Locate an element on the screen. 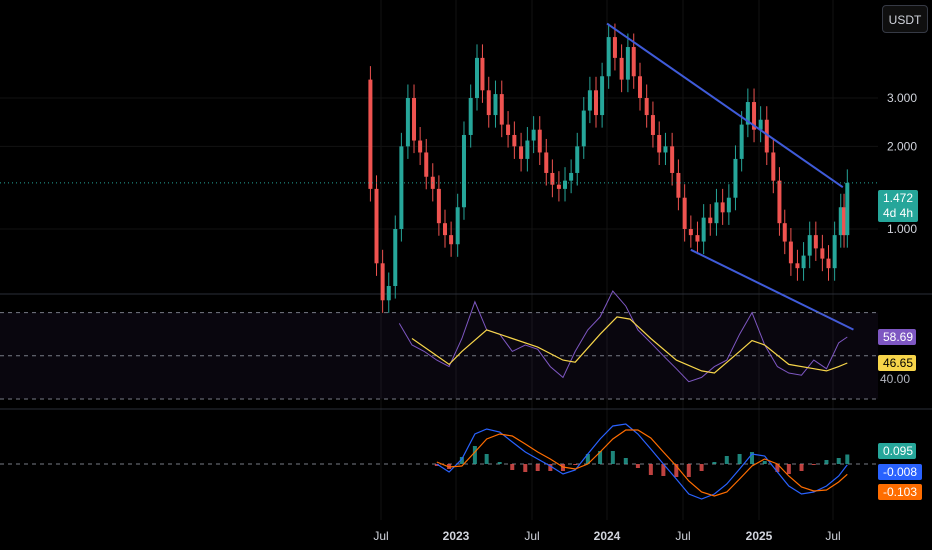 The width and height of the screenshot is (932, 550). trendline-lower is located at coordinates (772, 289).